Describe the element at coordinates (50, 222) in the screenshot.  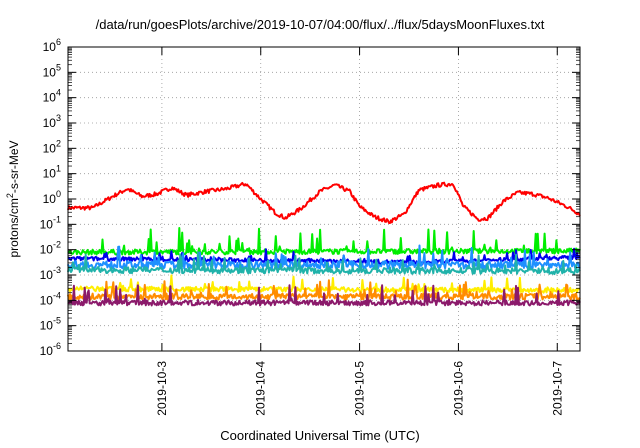
I see `y-tick-label: 10⁻¹` at that location.